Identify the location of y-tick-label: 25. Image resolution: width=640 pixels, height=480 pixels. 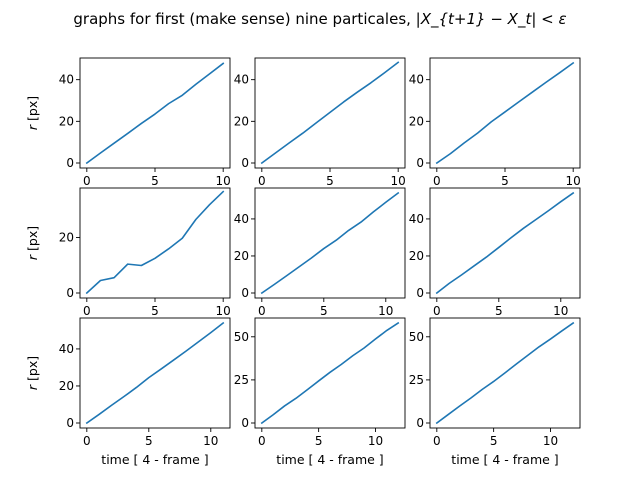
(416, 380).